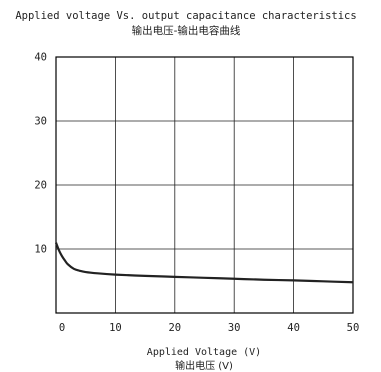  What do you see at coordinates (293, 328) in the screenshot?
I see `x-tick-label-4: 40` at bounding box center [293, 328].